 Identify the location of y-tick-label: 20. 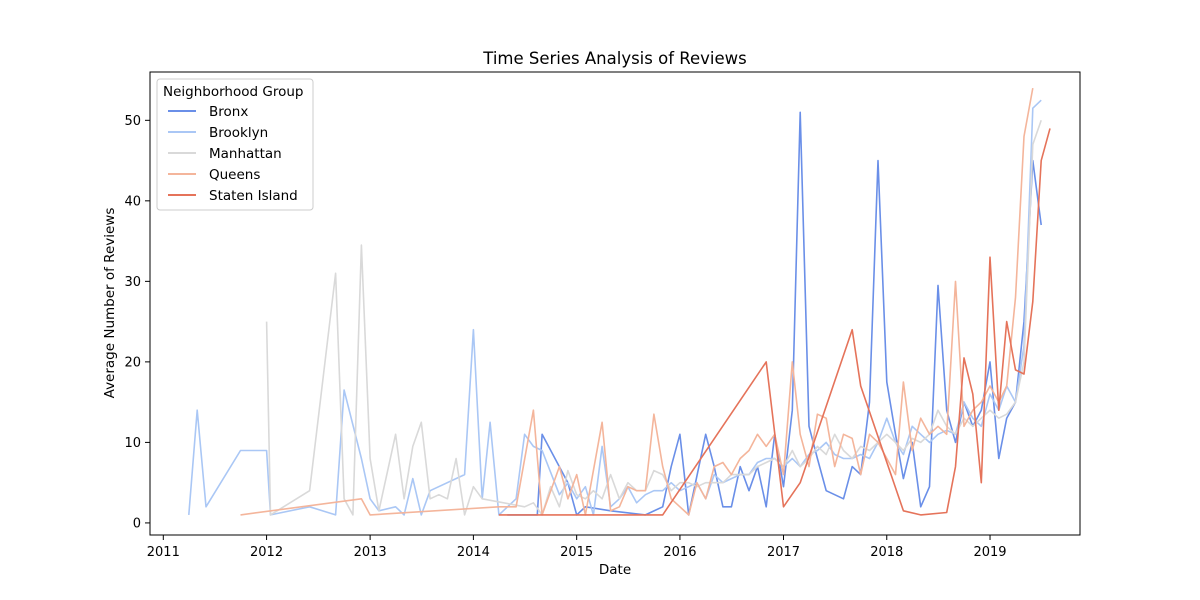
(132, 362).